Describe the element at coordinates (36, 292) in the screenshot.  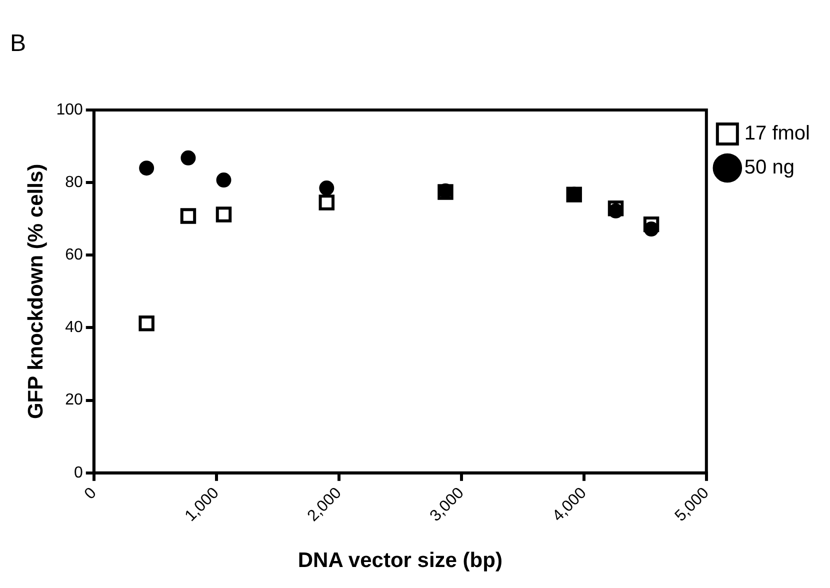
I see `y-axis-title: GFP knockdown (% cells)` at that location.